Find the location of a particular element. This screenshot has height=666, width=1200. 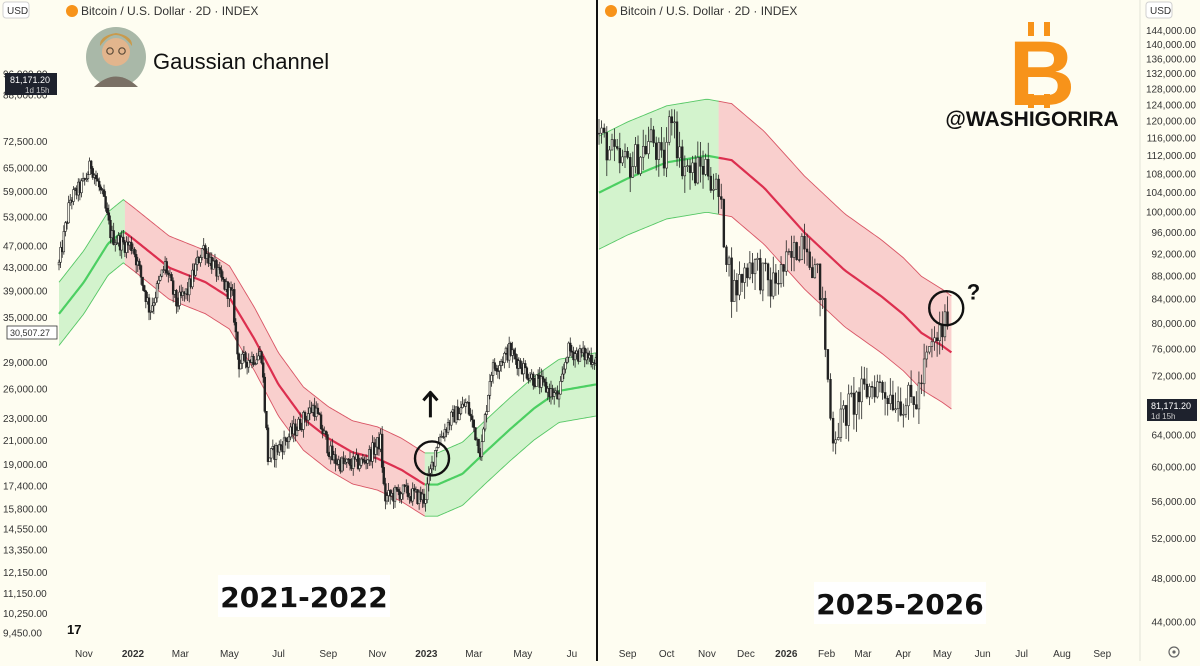

y-tick-label: 72,500.00 is located at coordinates (25, 142).